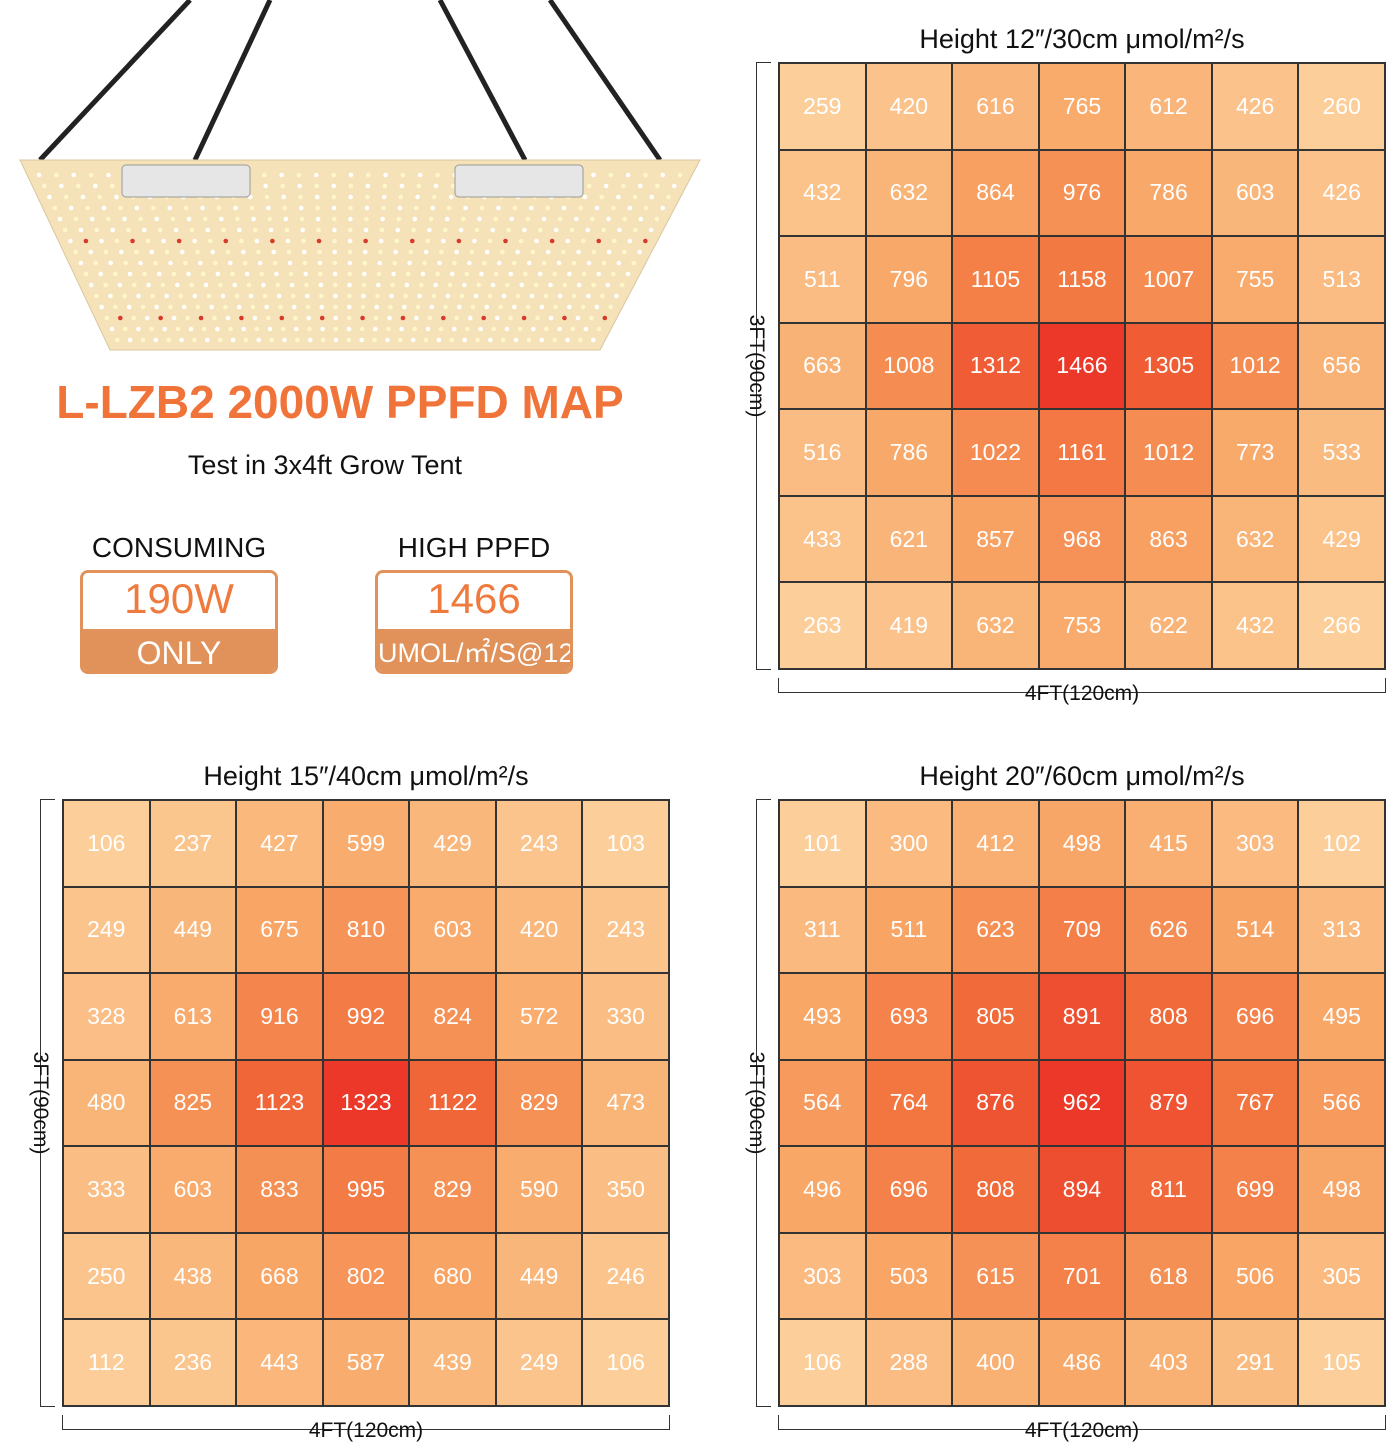  I want to click on ppfd-cell: 103, so click(625, 843).